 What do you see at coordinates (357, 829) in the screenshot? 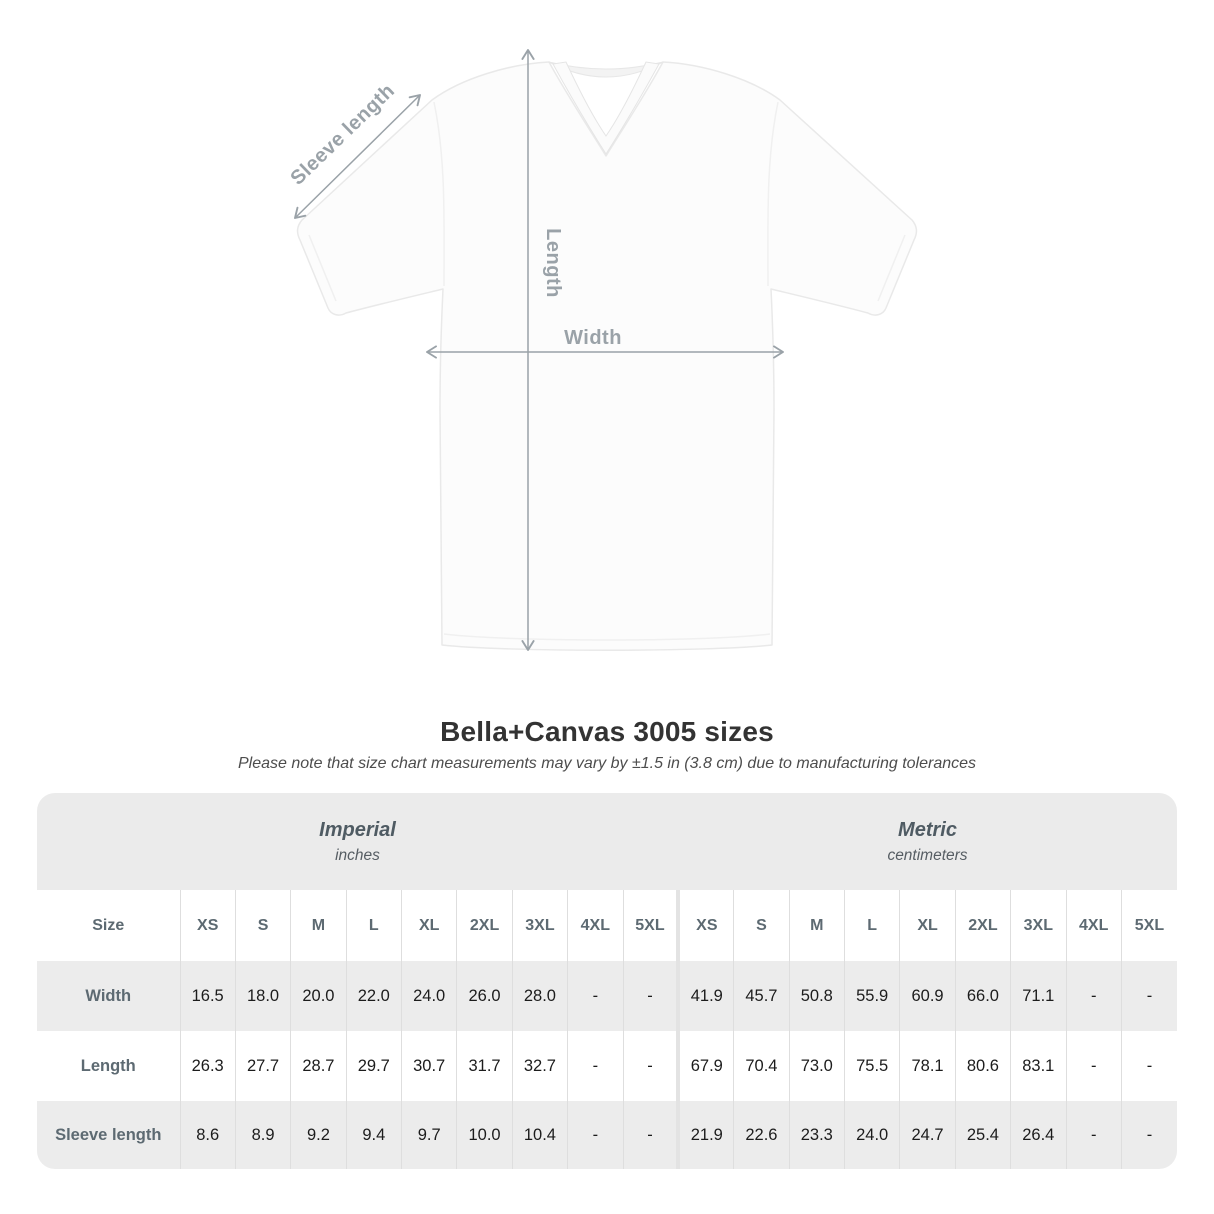
I see `imperial-label: Imperial` at bounding box center [357, 829].